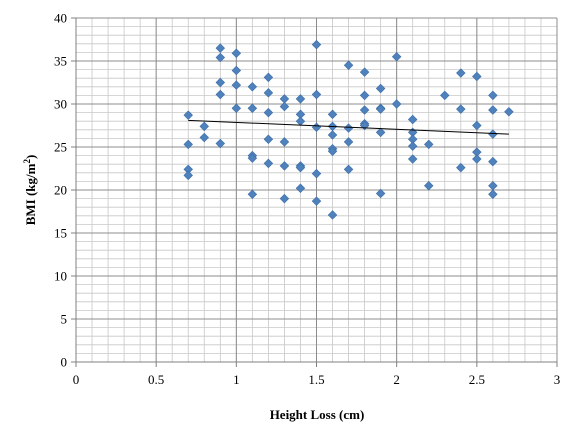 The height and width of the screenshot is (432, 586). I want to click on trendline, so click(348, 127).